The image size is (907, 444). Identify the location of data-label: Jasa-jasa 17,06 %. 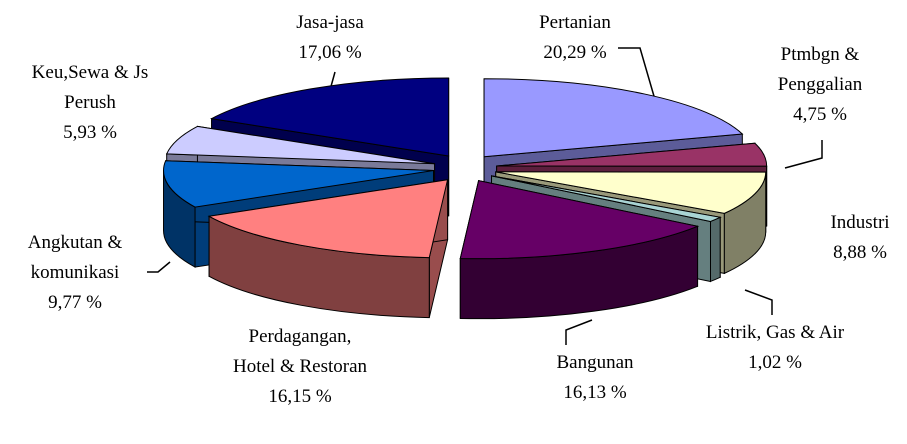
(330, 38).